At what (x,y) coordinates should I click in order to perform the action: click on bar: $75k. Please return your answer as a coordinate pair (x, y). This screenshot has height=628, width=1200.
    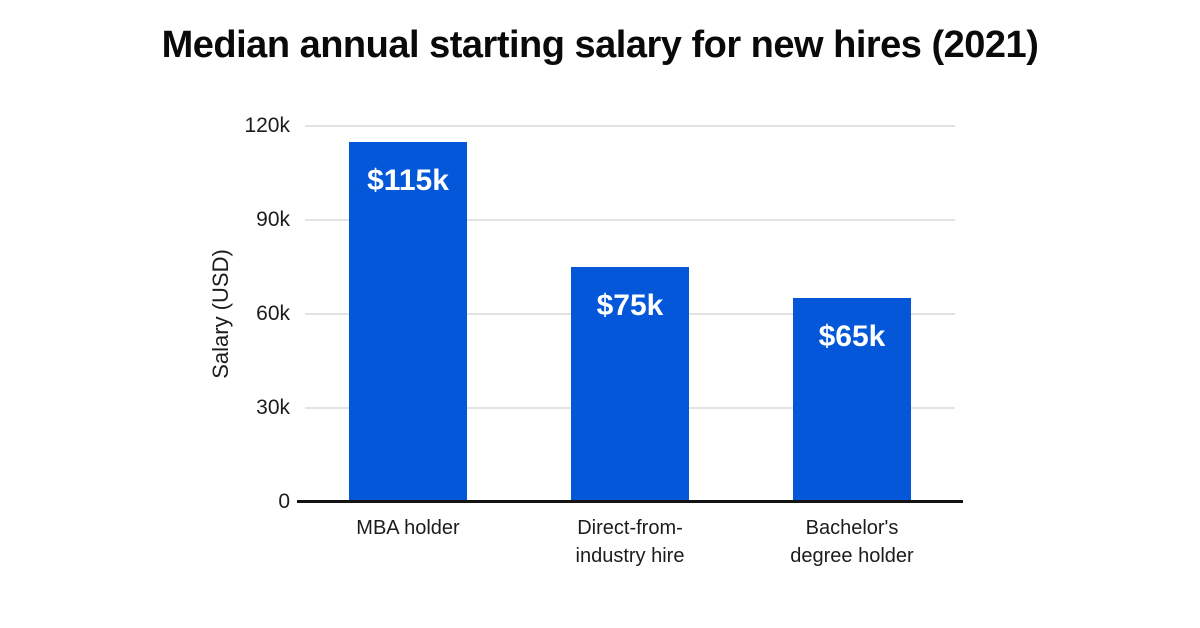
    Looking at the image, I should click on (630, 384).